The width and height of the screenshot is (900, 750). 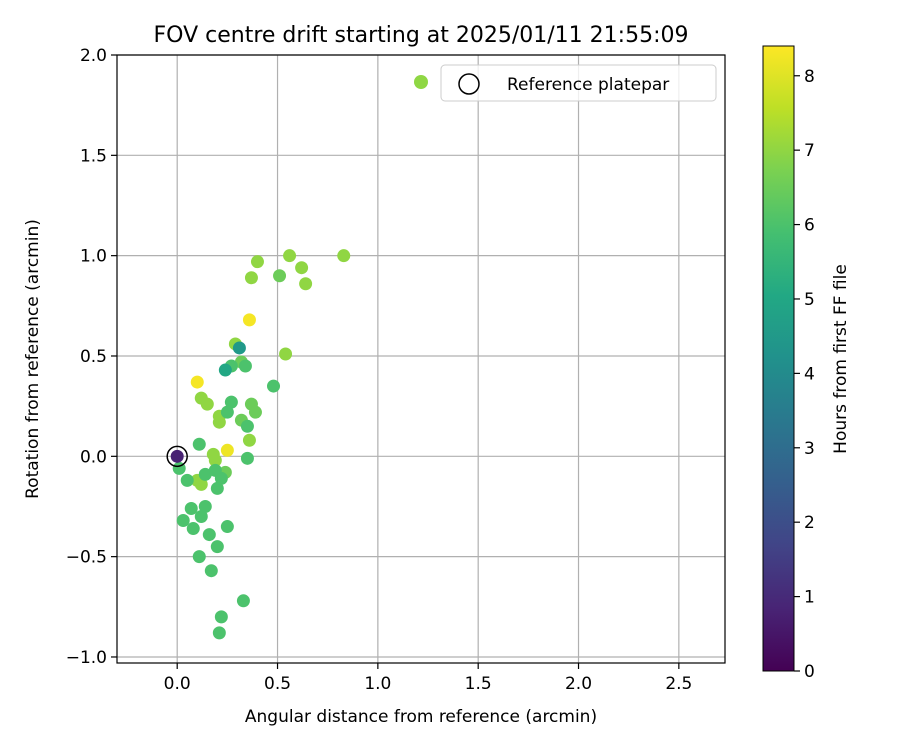 I want to click on colorbar-tick-label: 7, so click(x=809, y=151).